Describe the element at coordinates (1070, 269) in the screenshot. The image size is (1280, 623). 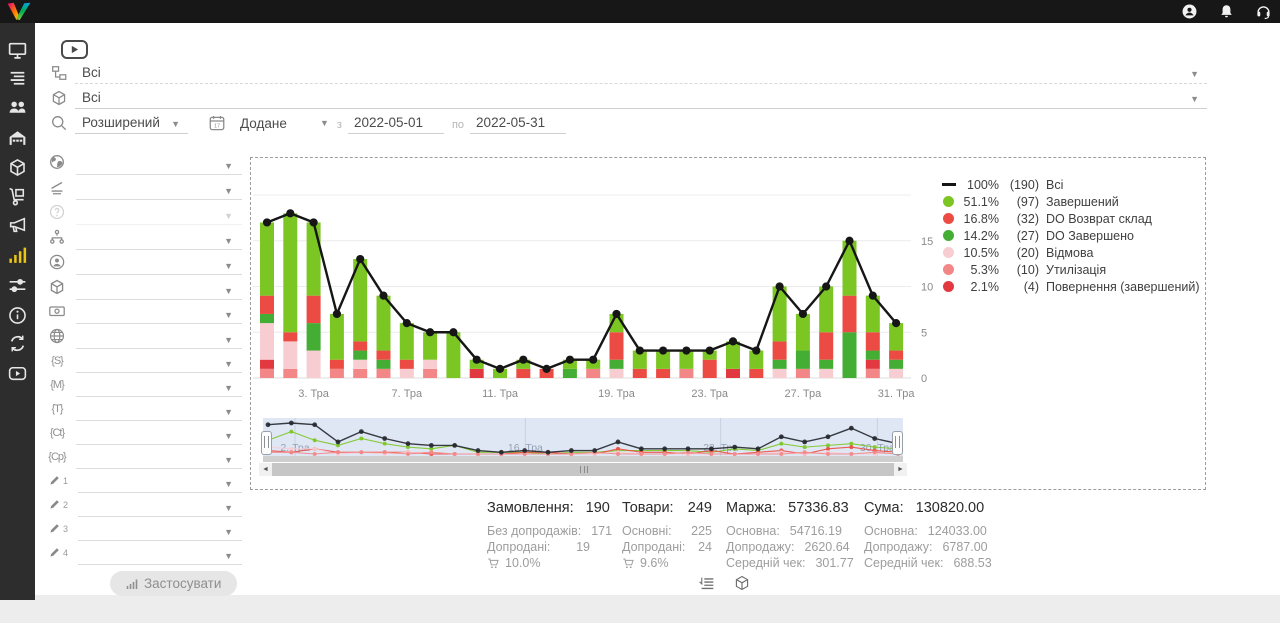
I see `legend-item: 5.3% (10) Утилізація` at that location.